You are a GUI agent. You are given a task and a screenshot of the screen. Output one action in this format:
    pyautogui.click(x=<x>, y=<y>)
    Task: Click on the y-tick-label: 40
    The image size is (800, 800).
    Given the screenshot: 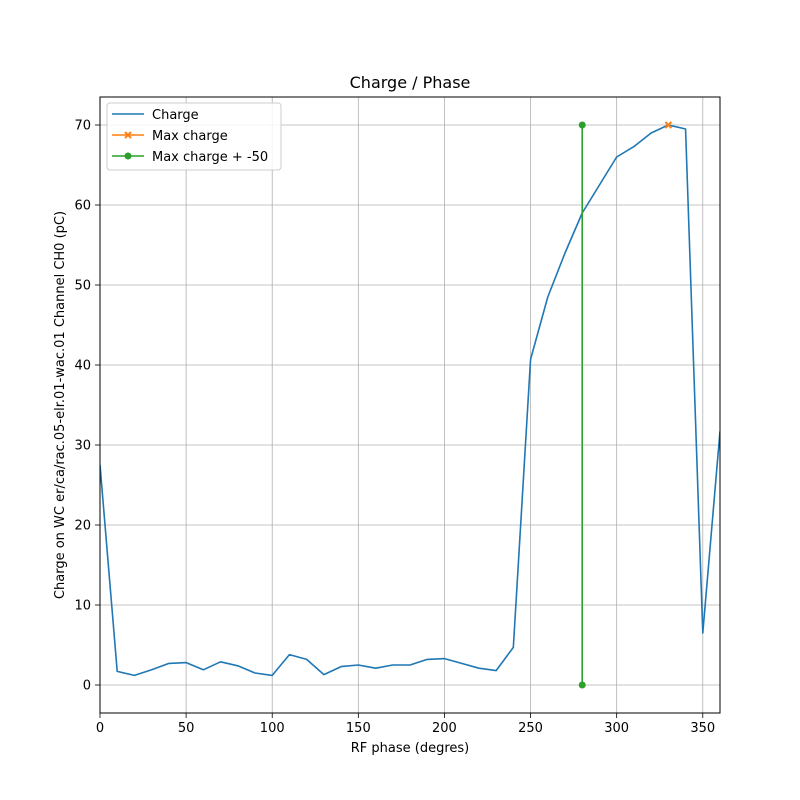 What is the action you would take?
    pyautogui.click(x=82, y=366)
    